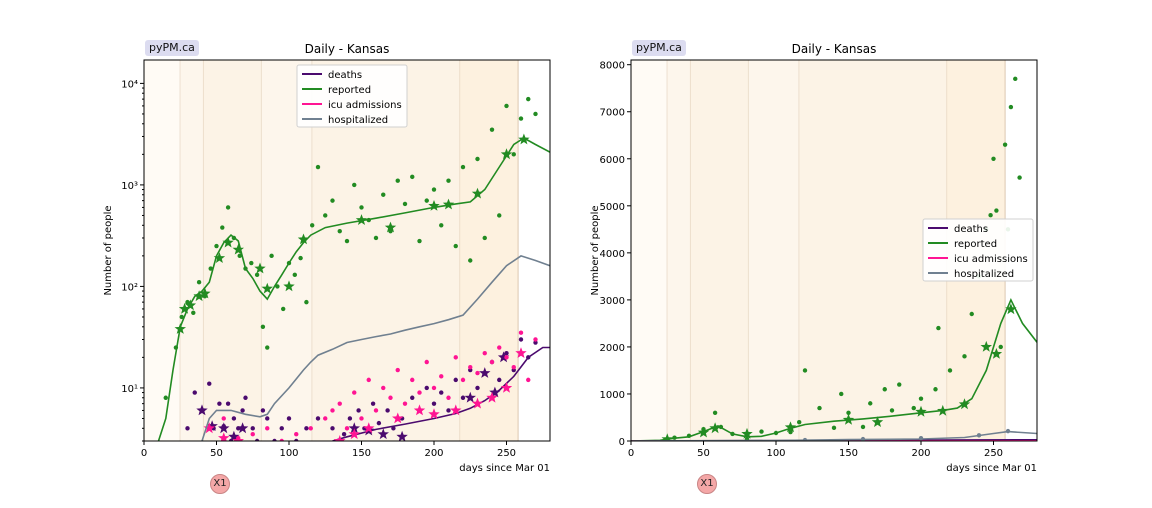 The height and width of the screenshot is (508, 1152). Describe the element at coordinates (612, 254) in the screenshot. I see `y-tick-label: 4000` at that location.